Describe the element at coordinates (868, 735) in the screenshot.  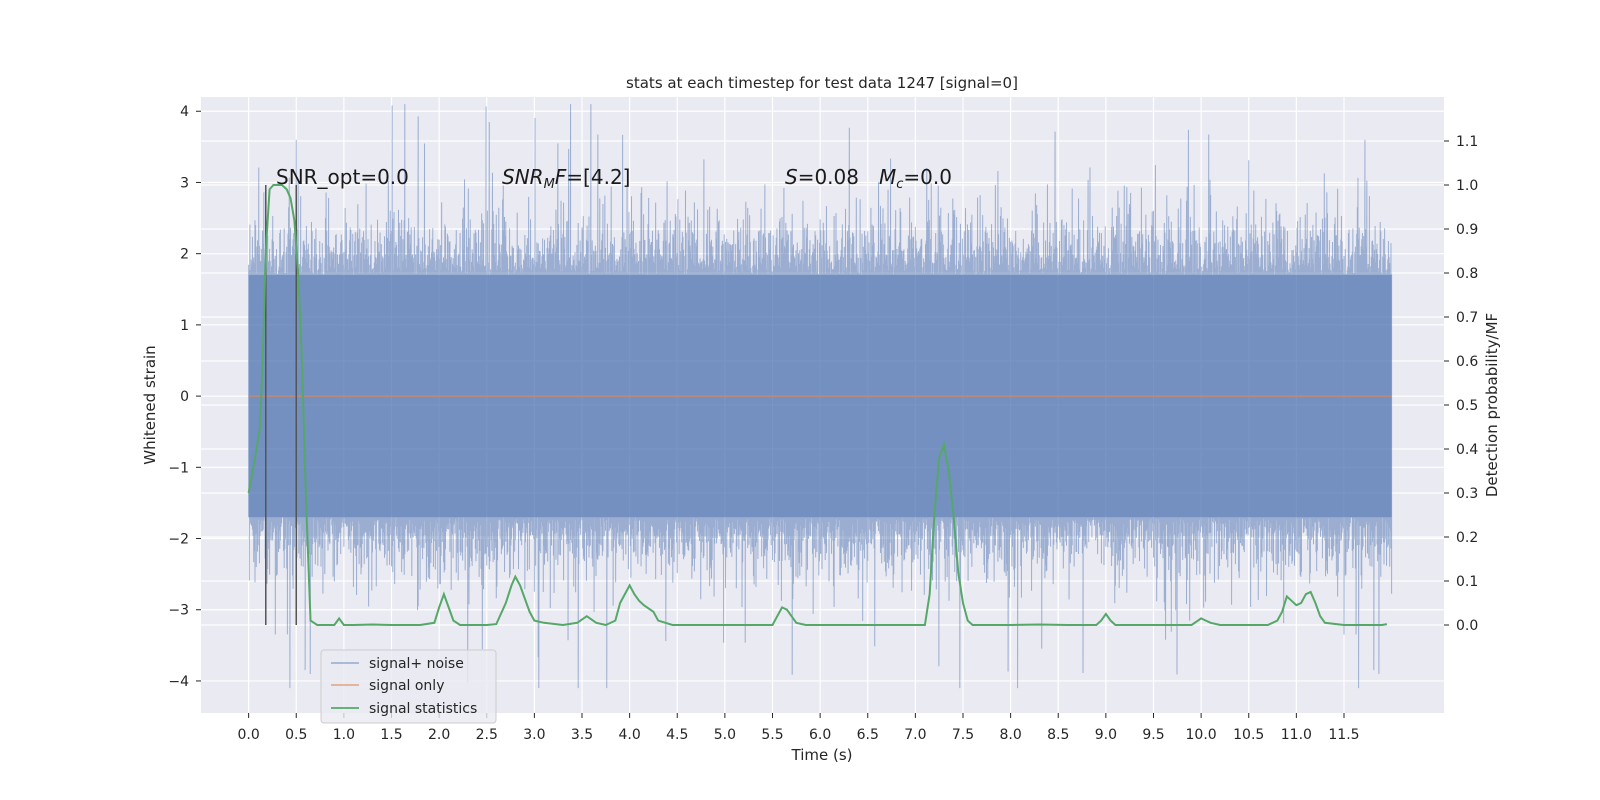
I see `x-tick-label-13: 6.5` at that location.